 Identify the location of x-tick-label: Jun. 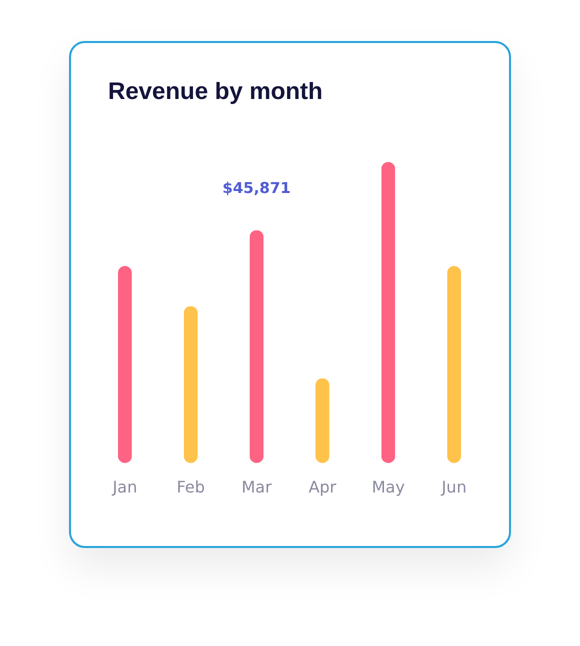
(453, 487).